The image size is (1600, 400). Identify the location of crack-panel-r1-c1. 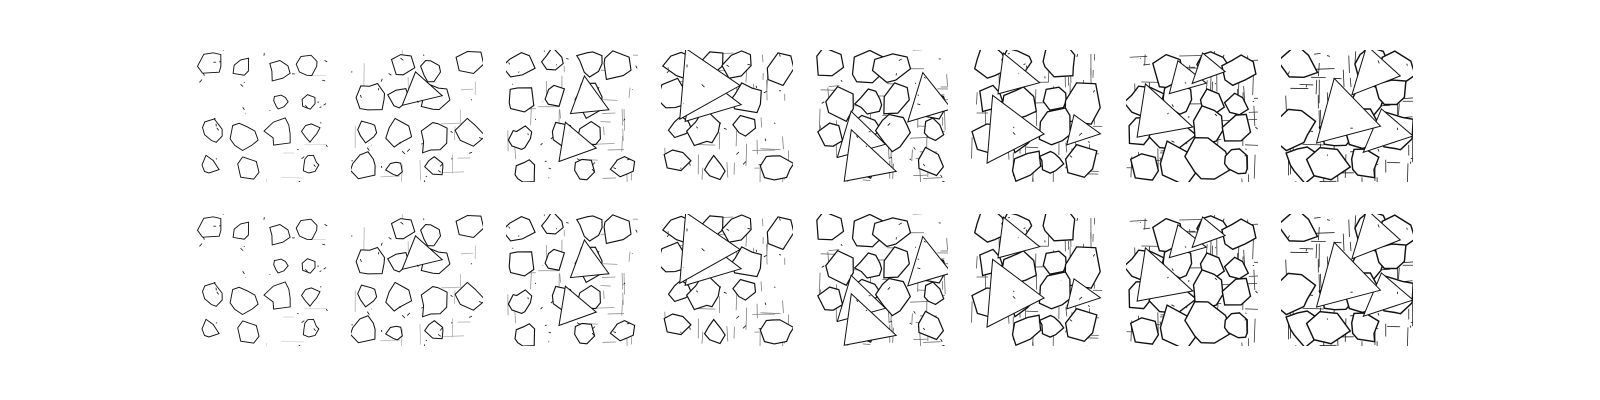
(262, 116).